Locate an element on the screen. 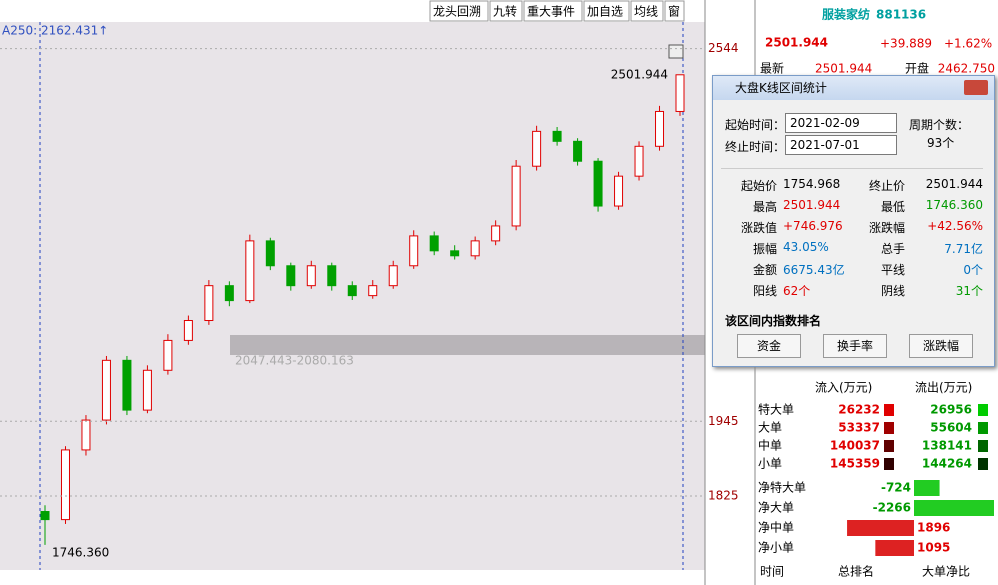 The image size is (998, 585). flow-out: 138141 is located at coordinates (947, 446).